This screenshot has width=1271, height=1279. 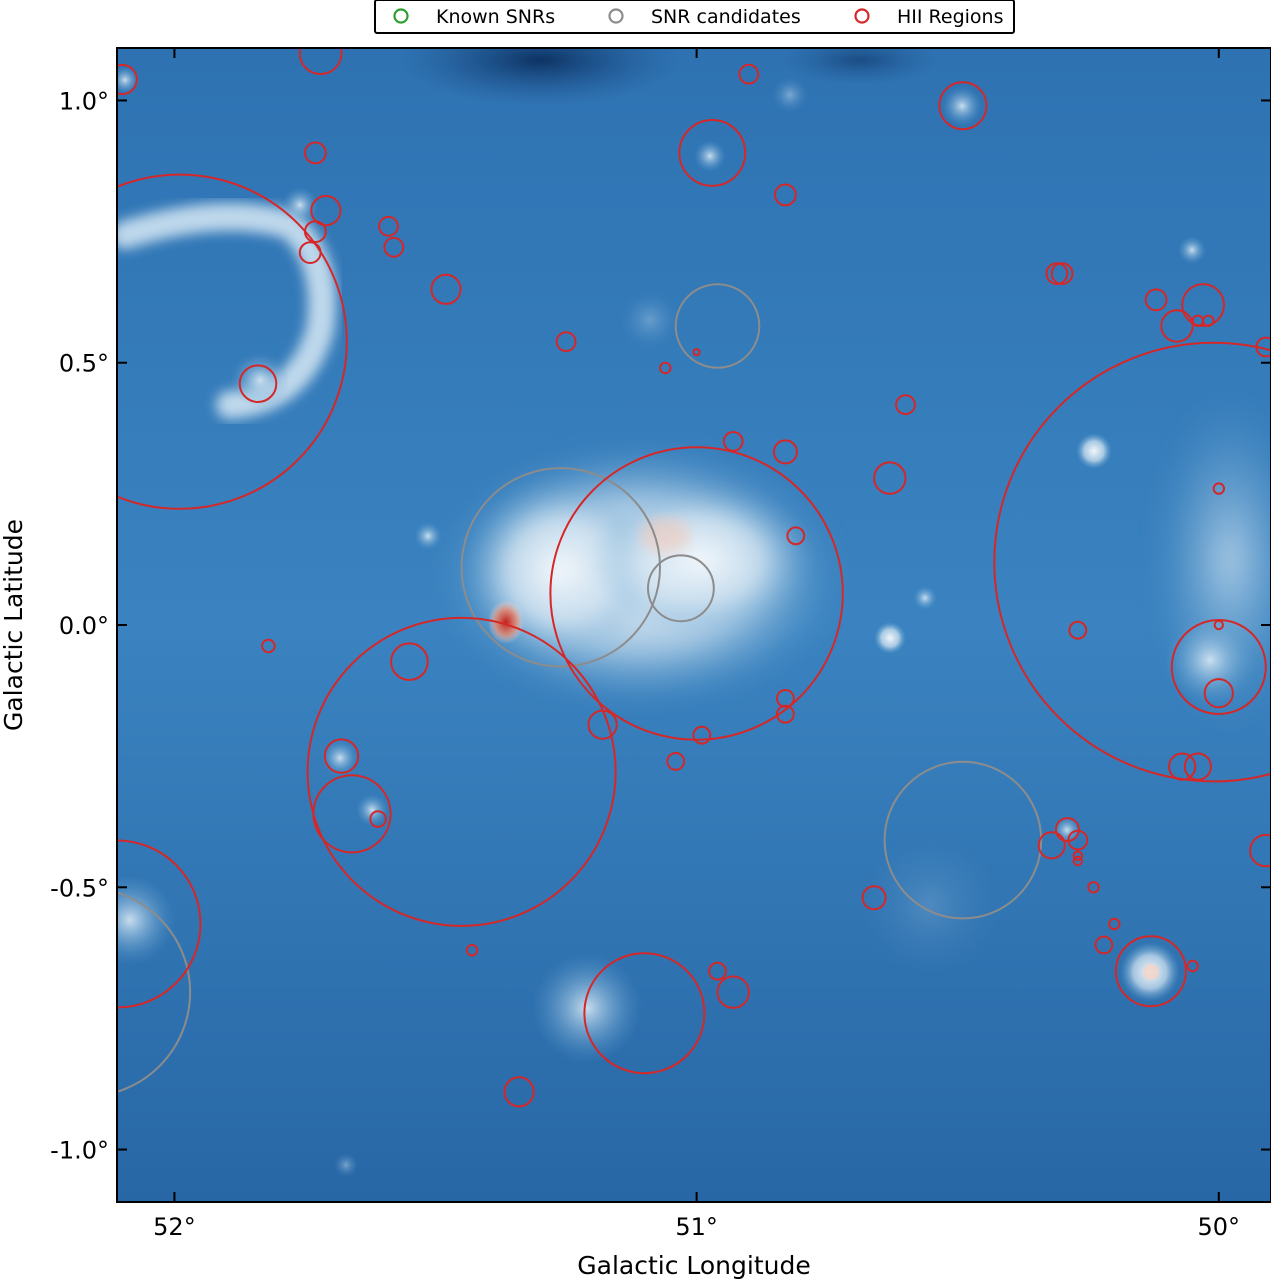 I want to click on legend-box, so click(x=694, y=17).